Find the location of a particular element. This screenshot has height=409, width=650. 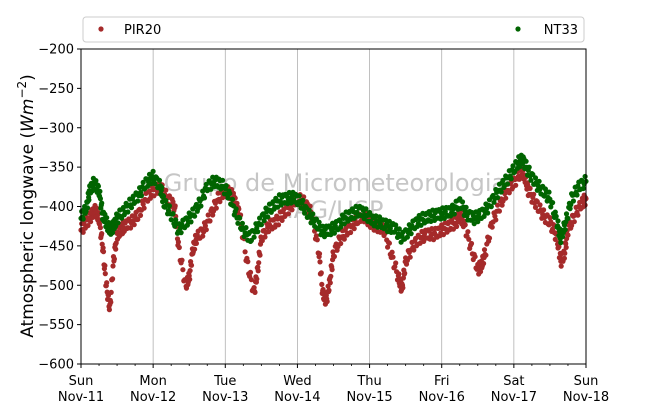

x-tick-day-label: Tue is located at coordinates (224, 381).